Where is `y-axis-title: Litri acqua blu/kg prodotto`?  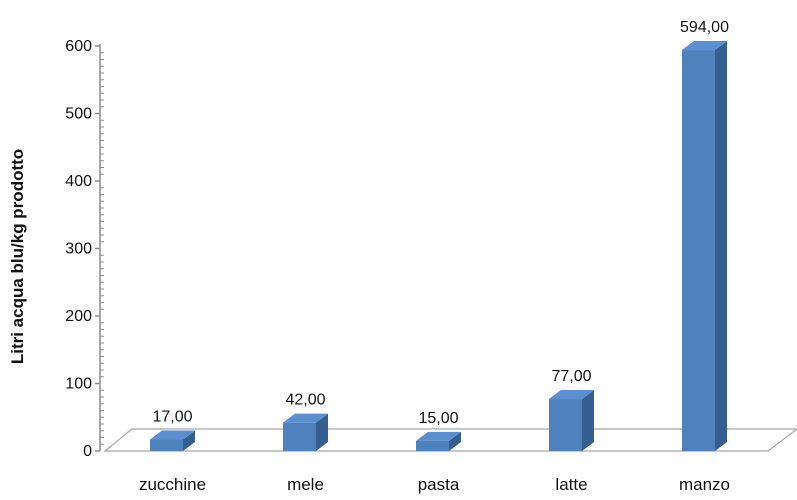
y-axis-title: Litri acqua blu/kg prodotto is located at coordinates (17, 256).